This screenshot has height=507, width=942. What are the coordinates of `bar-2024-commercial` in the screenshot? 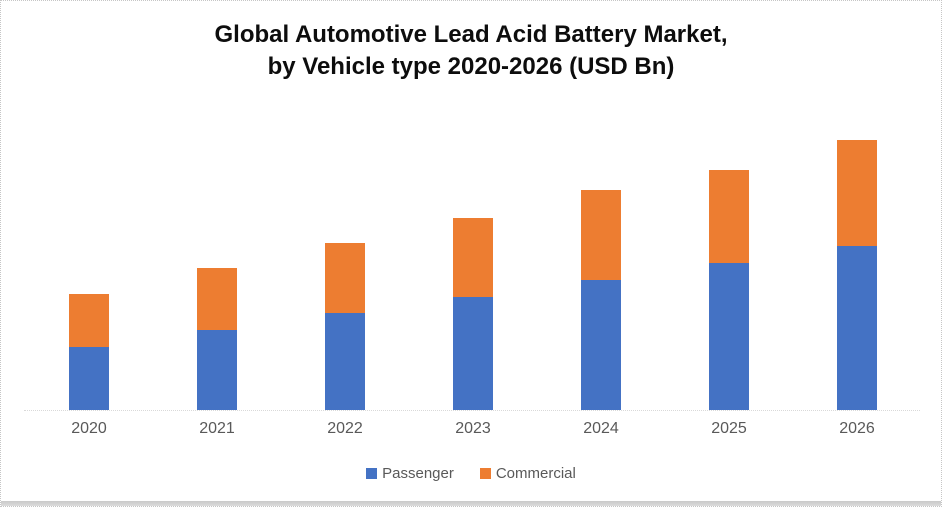 It's located at (601, 235).